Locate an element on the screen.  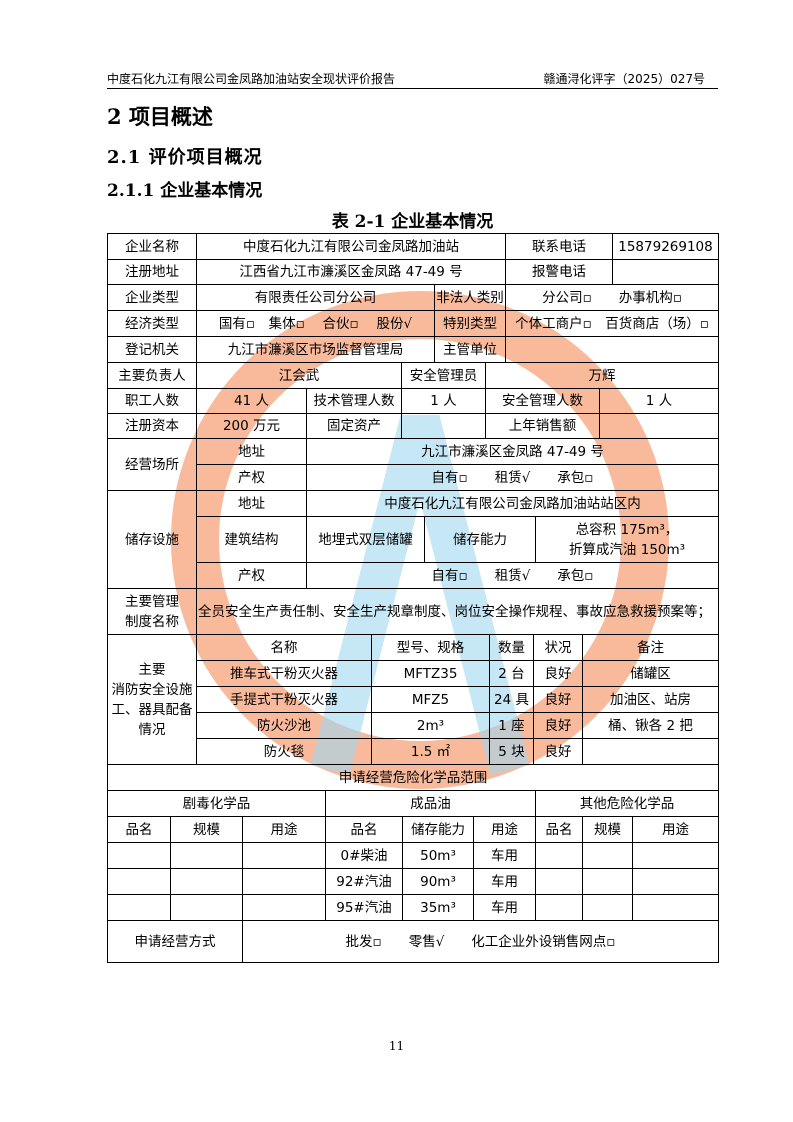
struct-v-value: 地埋式双层储罐 is located at coordinates (365, 539).